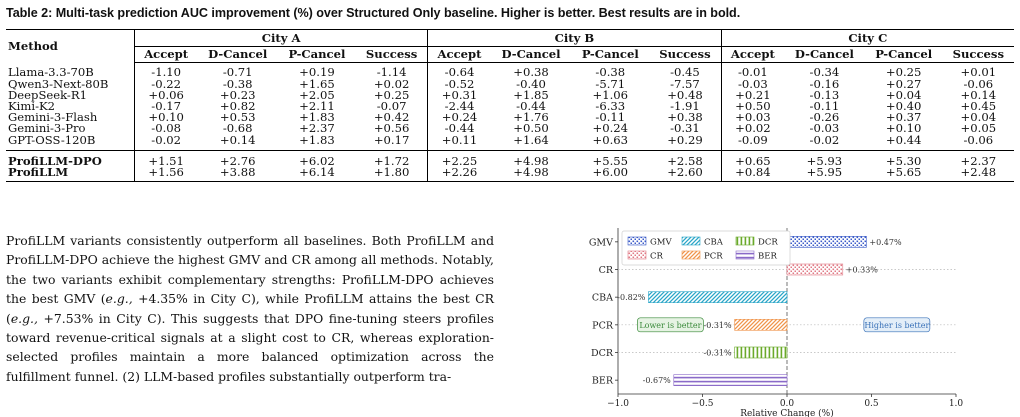 The image size is (1020, 417). What do you see at coordinates (606, 270) in the screenshot?
I see `category-label-cr: CR` at bounding box center [606, 270].